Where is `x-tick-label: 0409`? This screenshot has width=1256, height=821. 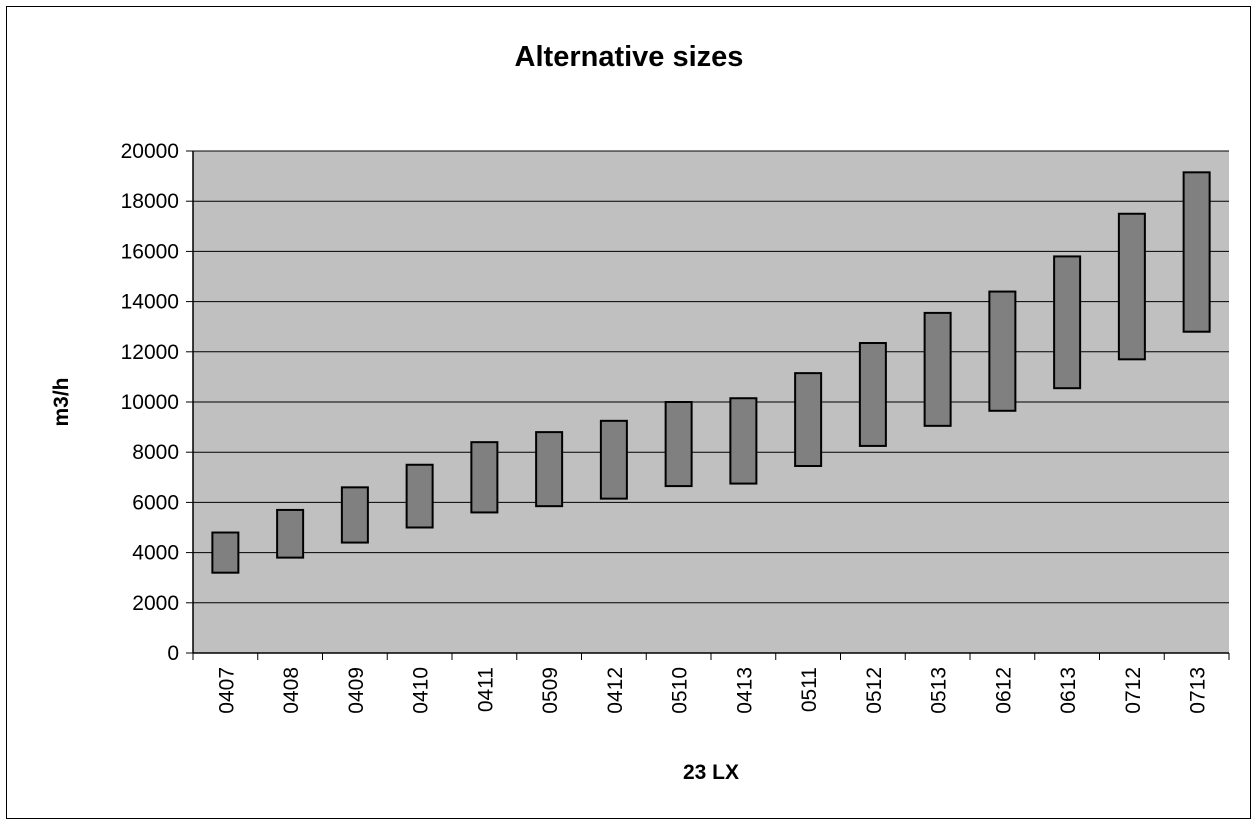
x-tick-label: 0409 is located at coordinates (356, 690).